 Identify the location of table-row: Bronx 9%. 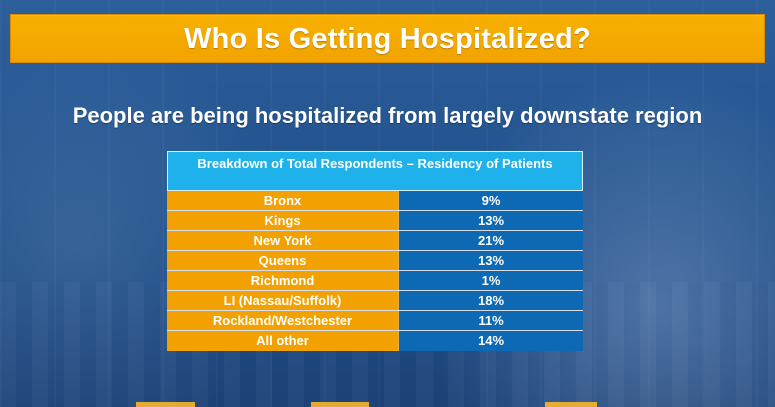
(375, 201).